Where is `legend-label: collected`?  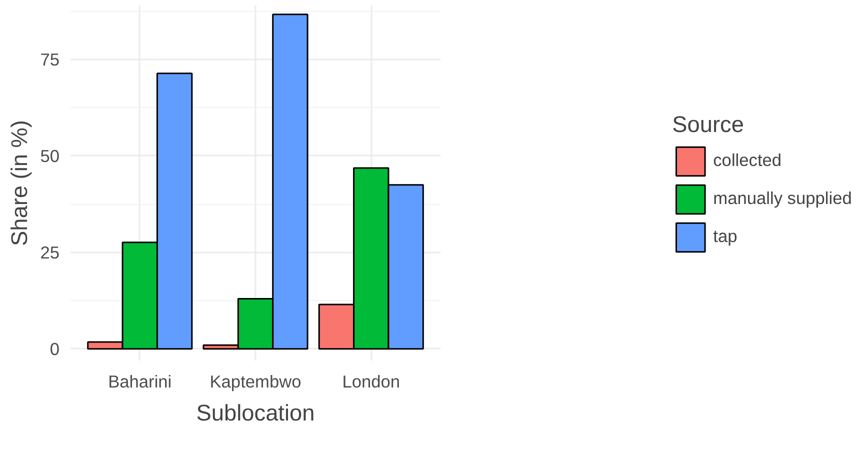
legend-label: collected is located at coordinates (747, 160).